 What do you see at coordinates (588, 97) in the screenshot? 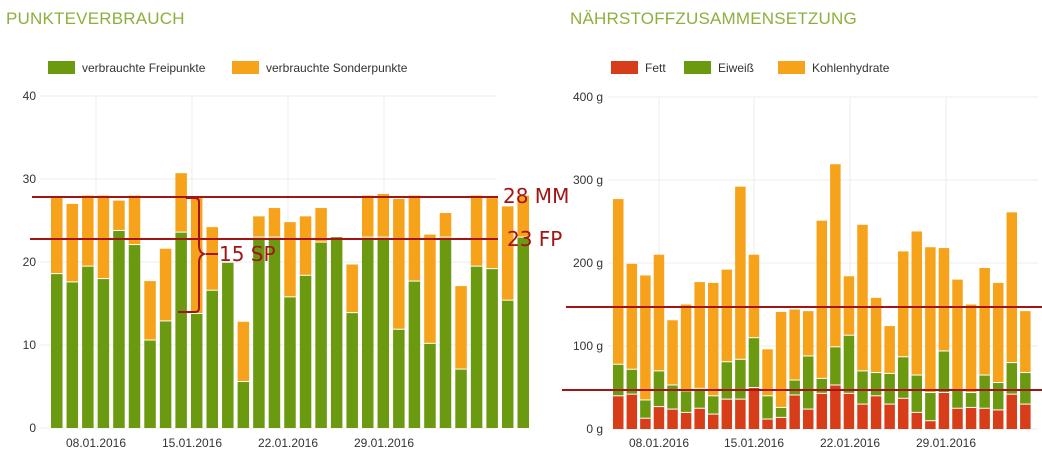
I see `y-tick-label: 400 g` at bounding box center [588, 97].